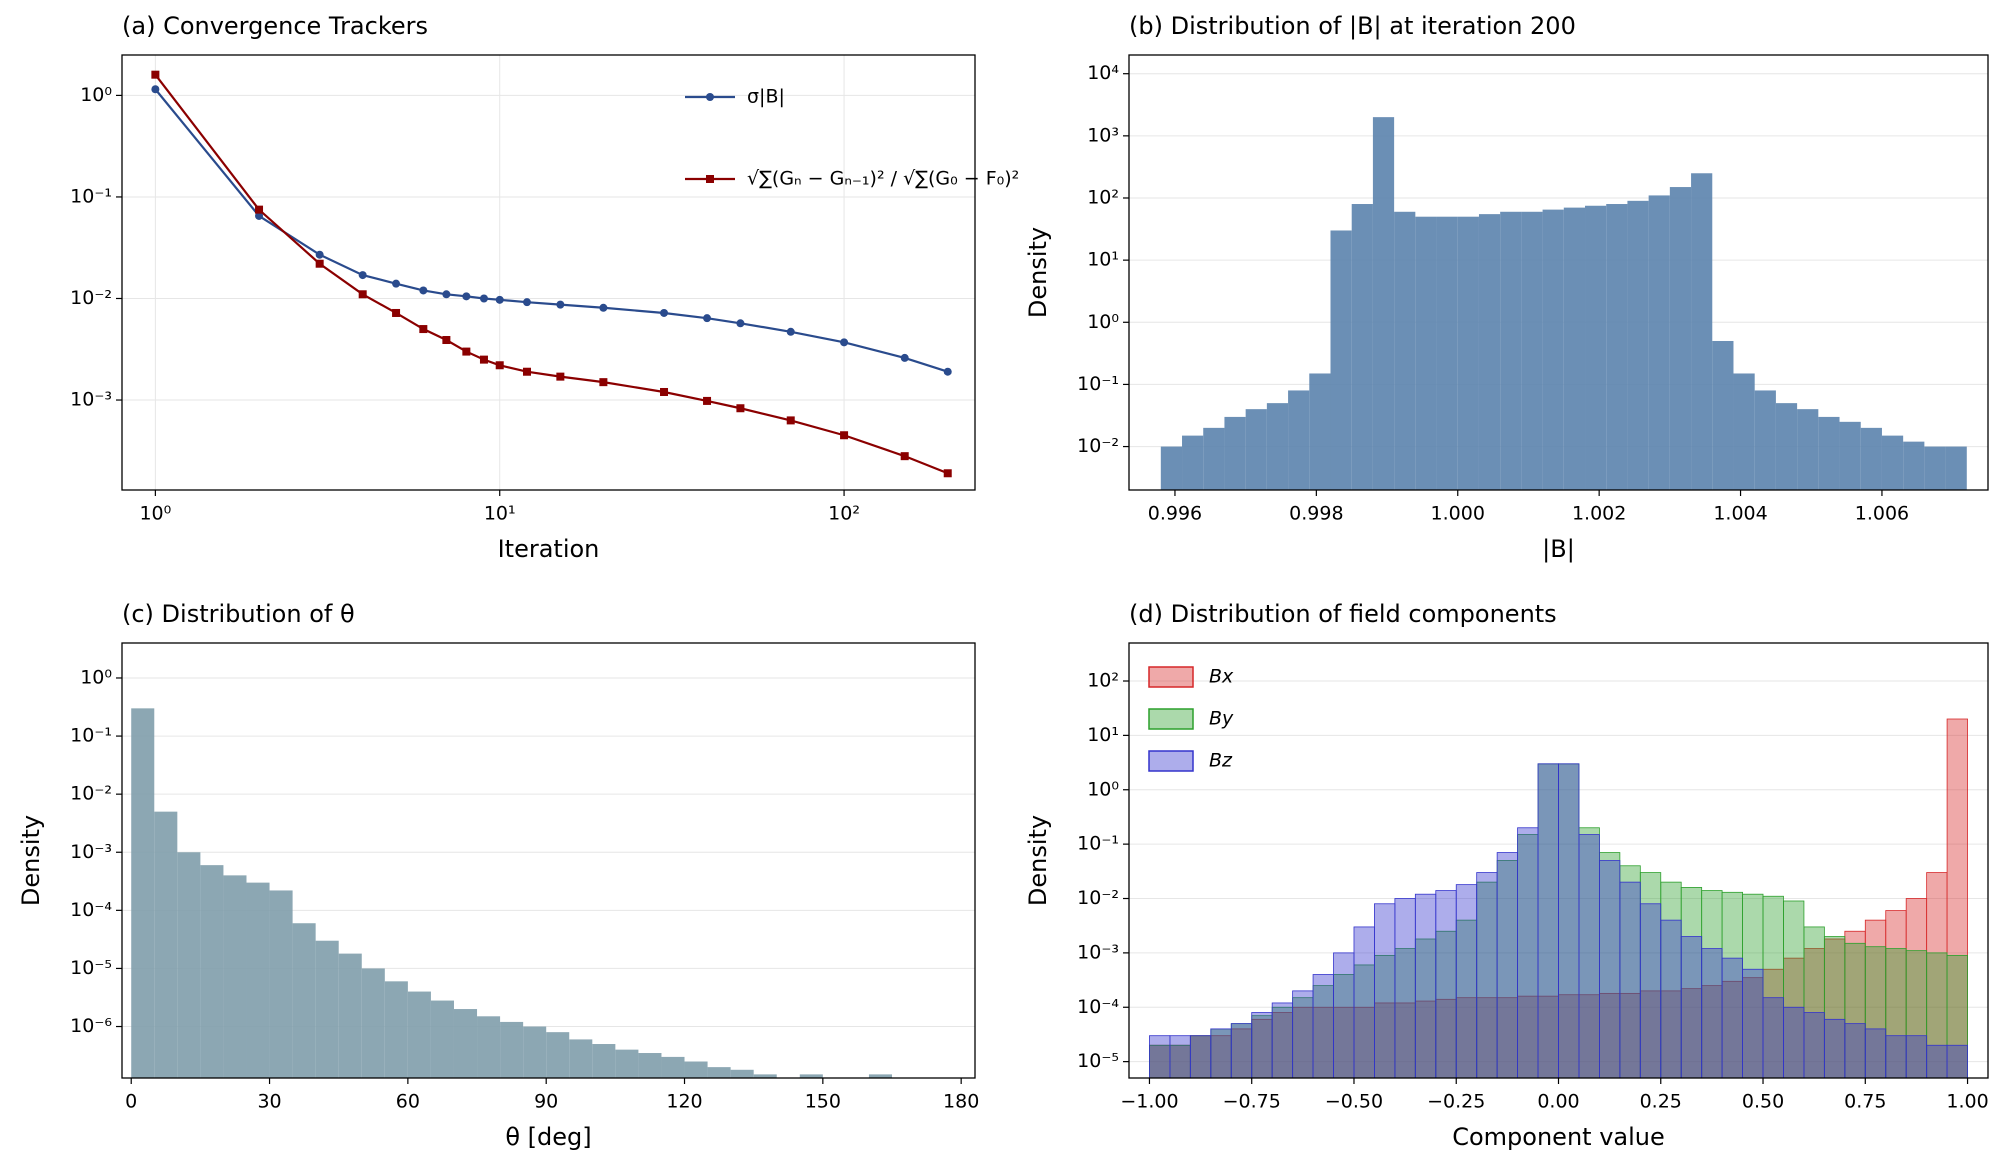  What do you see at coordinates (1098, 1007) in the screenshot?
I see `y-tick-label: 10⁻⁴` at bounding box center [1098, 1007].